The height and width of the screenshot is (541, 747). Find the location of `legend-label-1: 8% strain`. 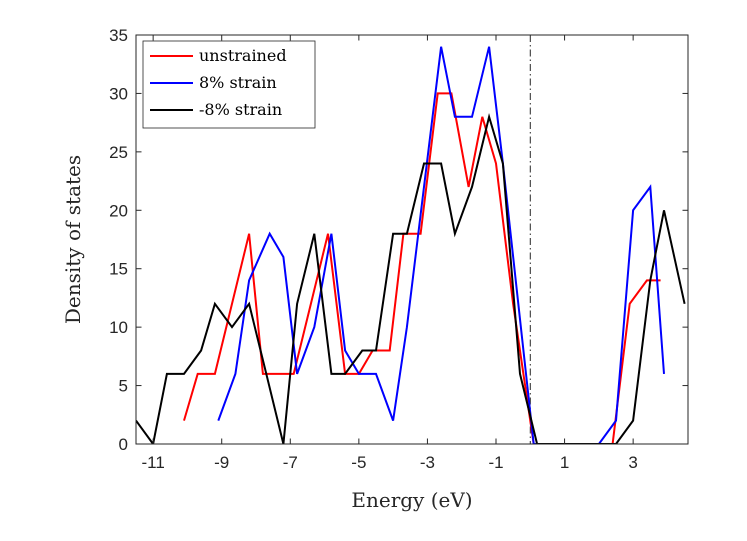

legend-label-1: 8% strain is located at coordinates (238, 82).